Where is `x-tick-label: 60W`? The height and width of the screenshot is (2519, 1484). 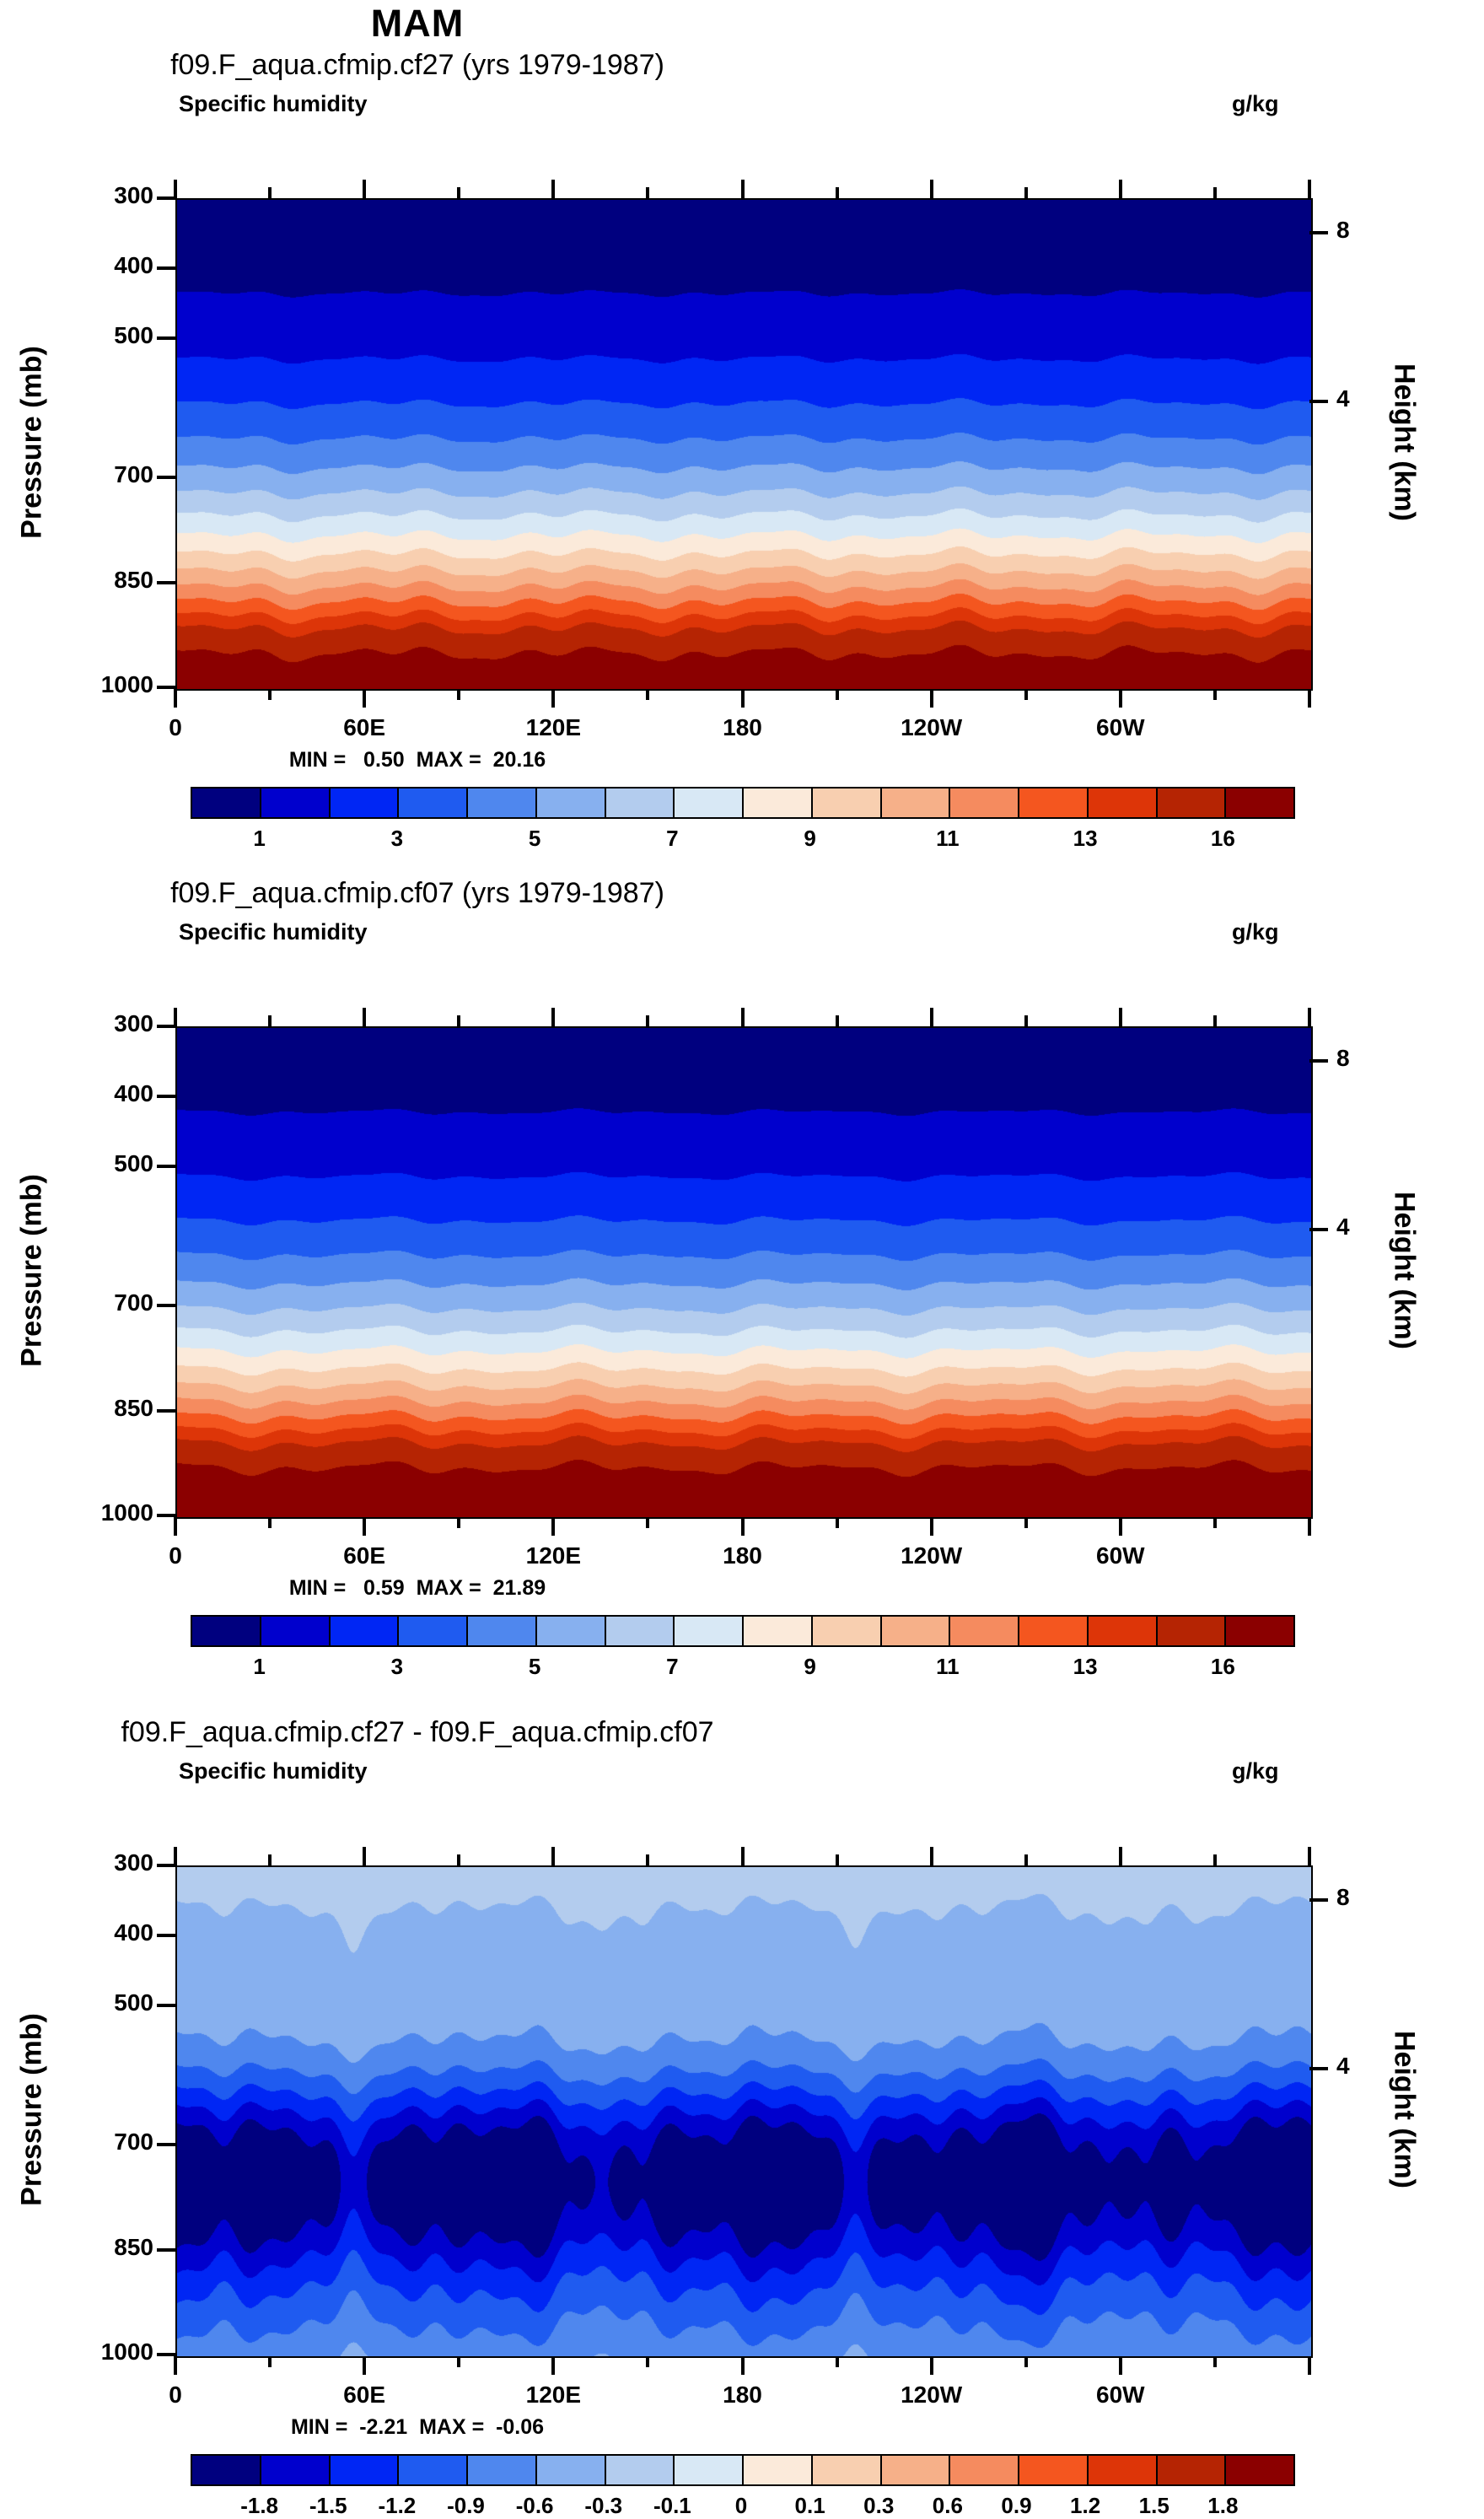
x-tick-label: 60W is located at coordinates (1120, 2395).